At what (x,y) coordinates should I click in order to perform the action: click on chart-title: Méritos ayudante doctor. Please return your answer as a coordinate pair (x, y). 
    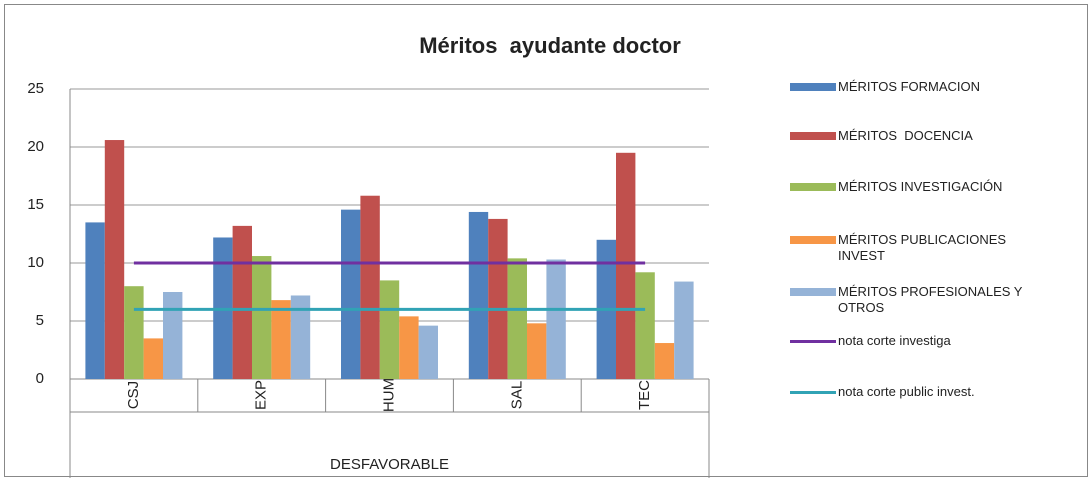
    Looking at the image, I should click on (550, 45).